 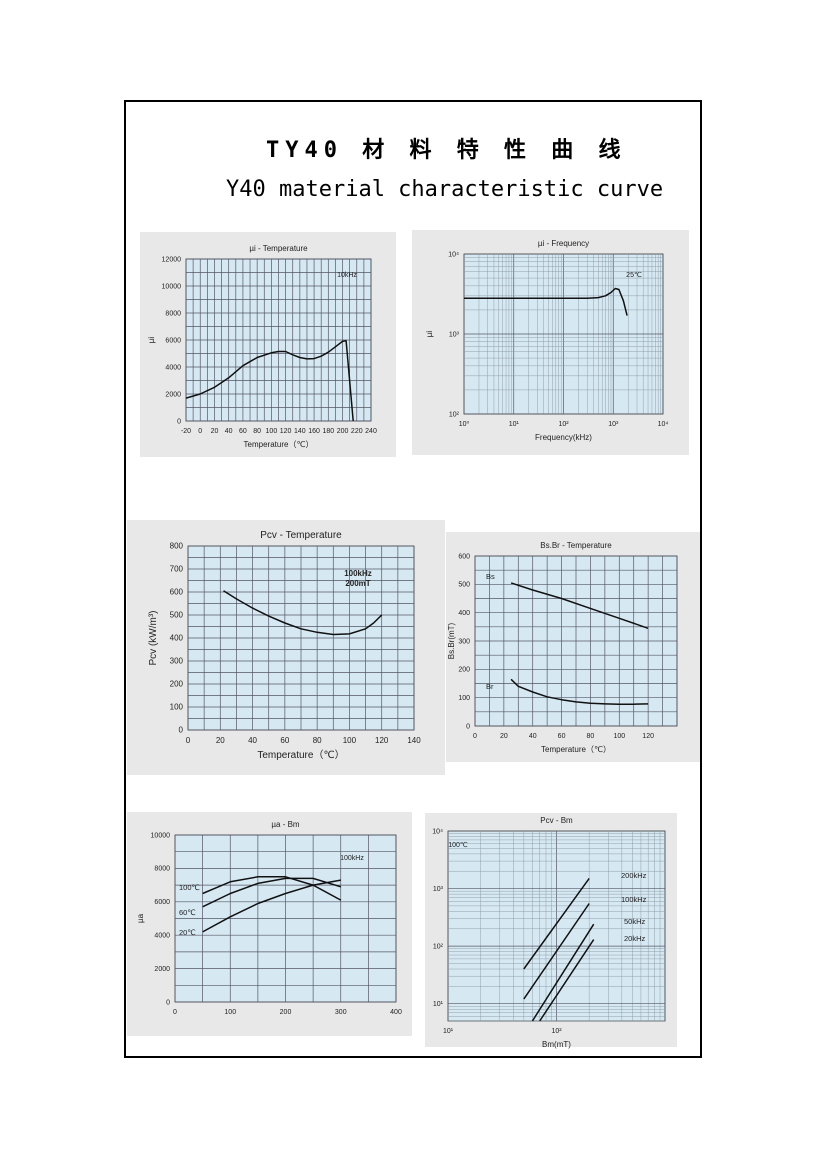 What do you see at coordinates (634, 875) in the screenshot?
I see `series-label: 200kHz` at bounding box center [634, 875].